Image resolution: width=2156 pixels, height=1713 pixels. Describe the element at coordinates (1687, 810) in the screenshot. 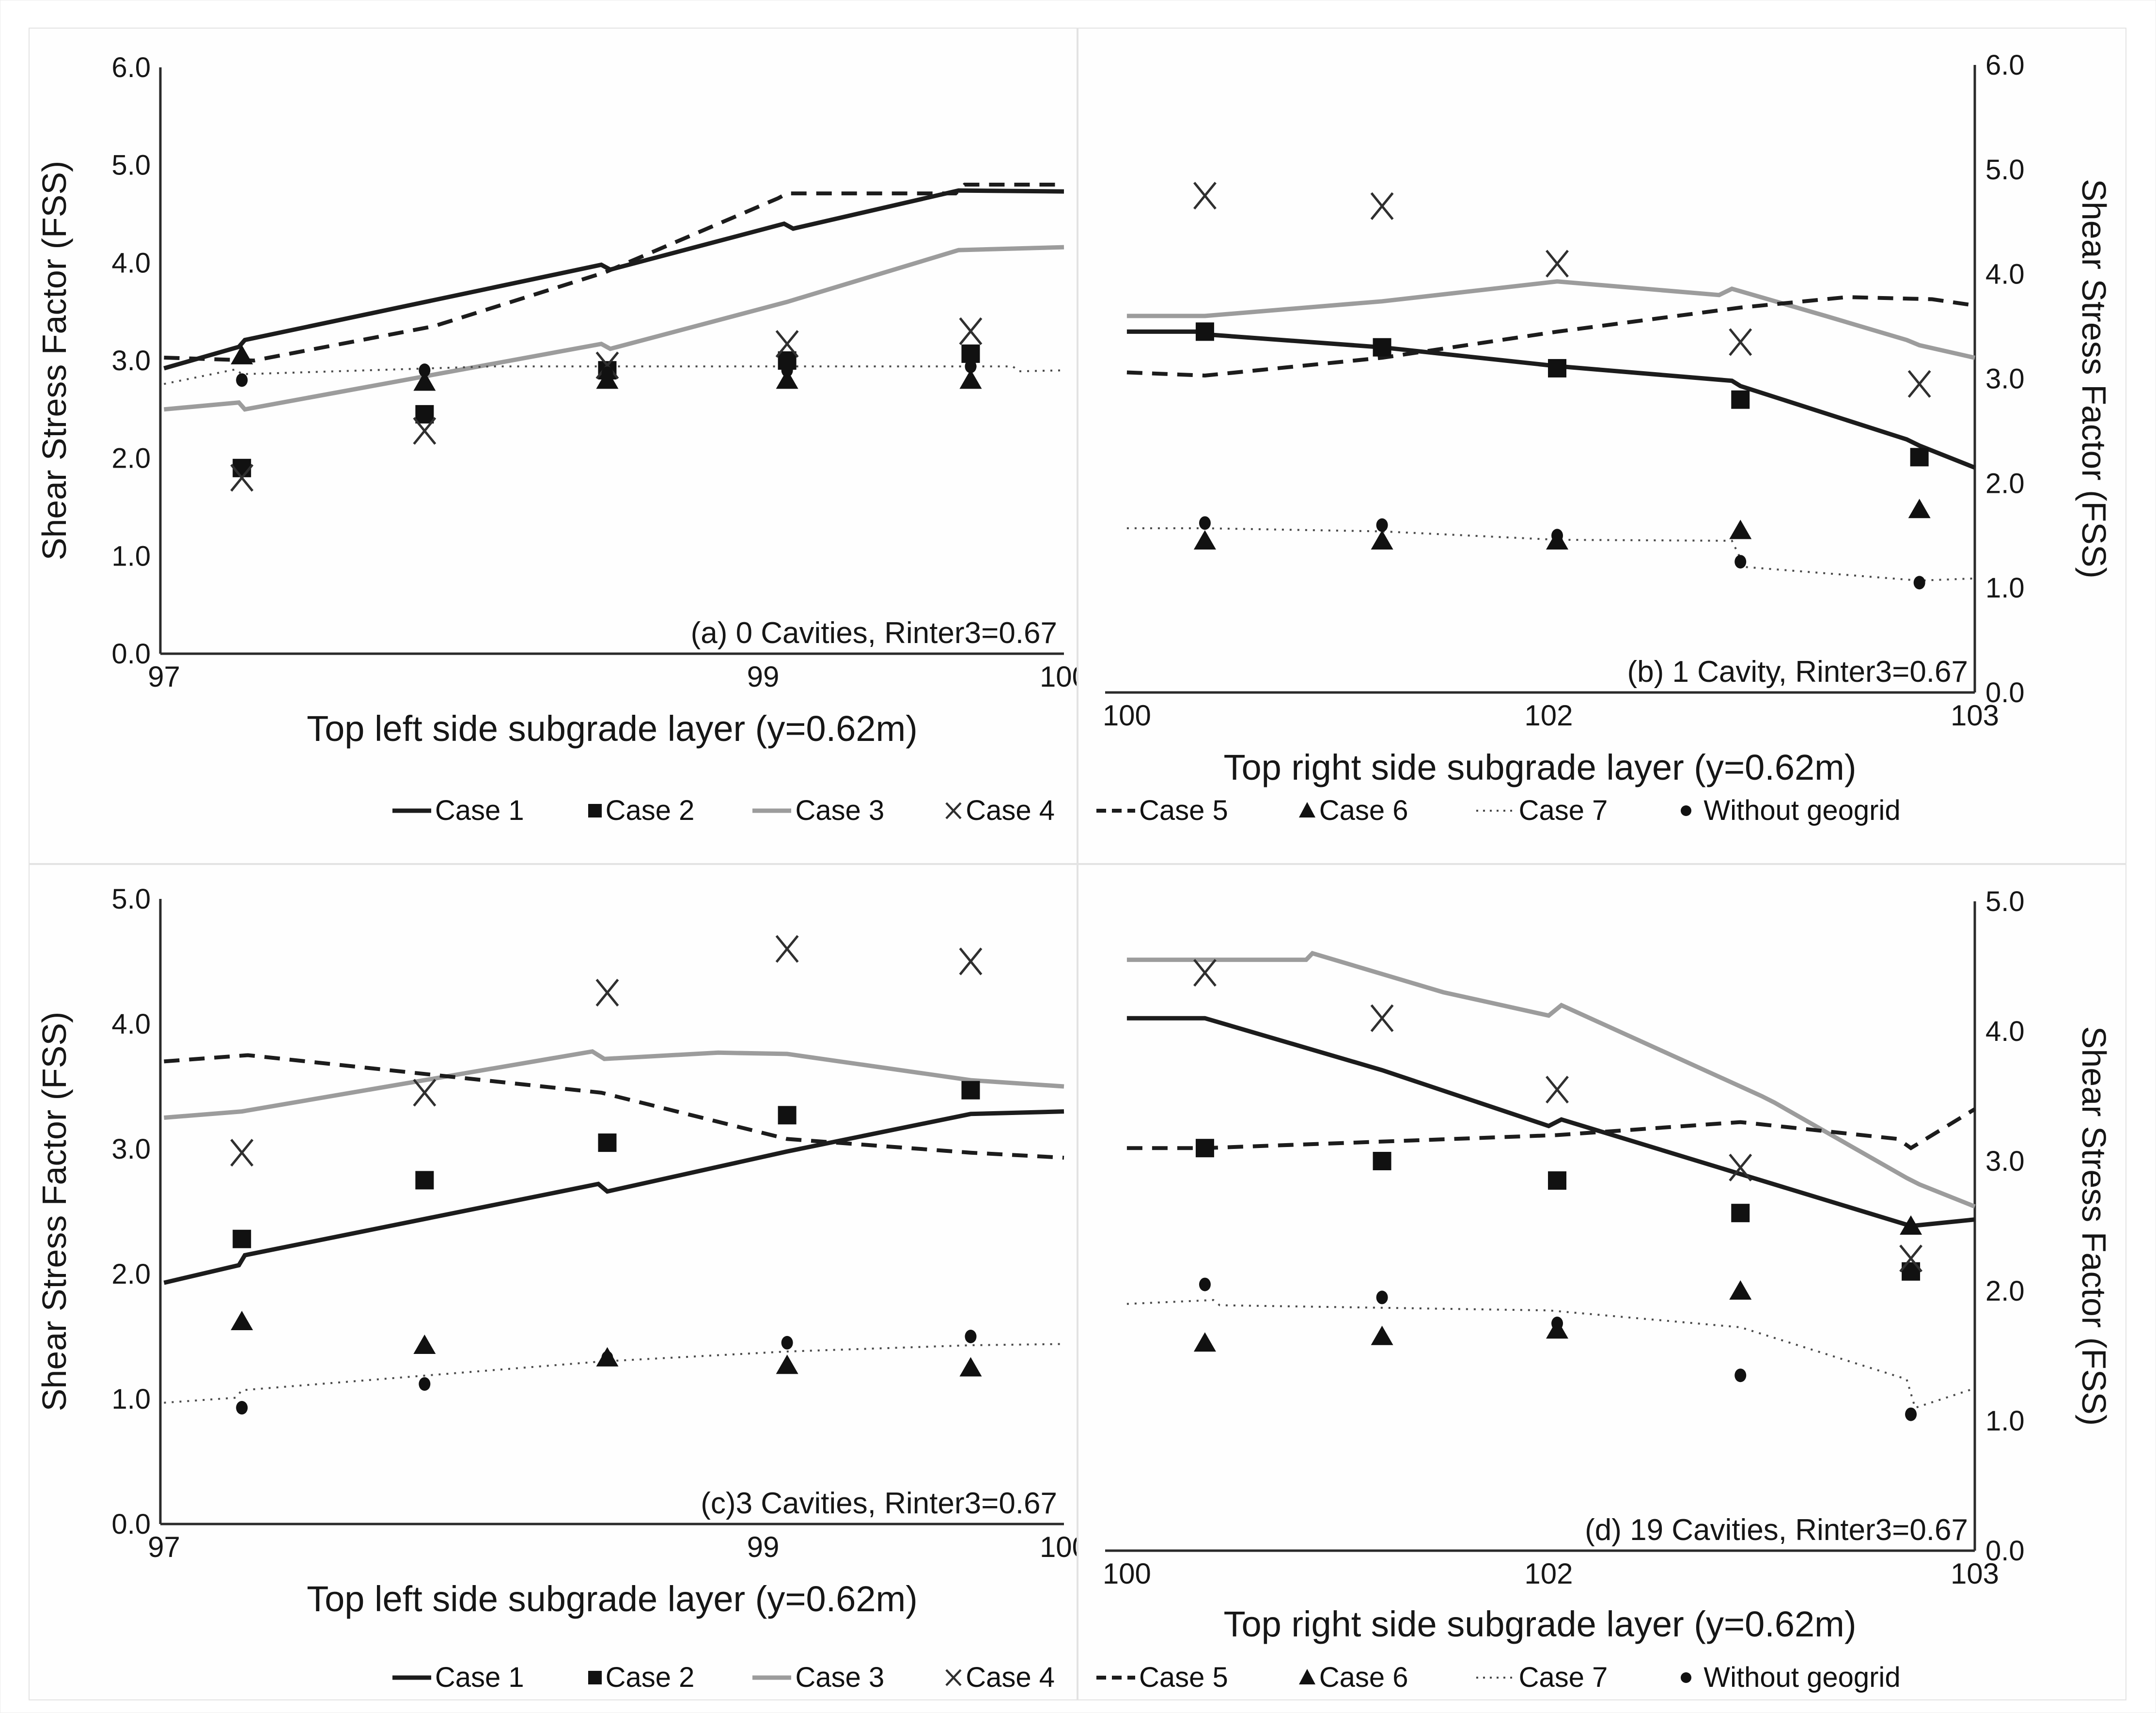

I see `dot-swatch-icon` at that location.